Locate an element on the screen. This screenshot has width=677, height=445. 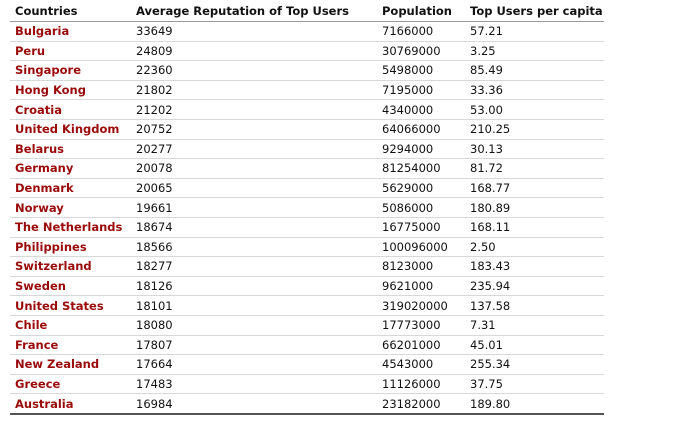
per-capita-cell: 180.89 is located at coordinates (534, 207).